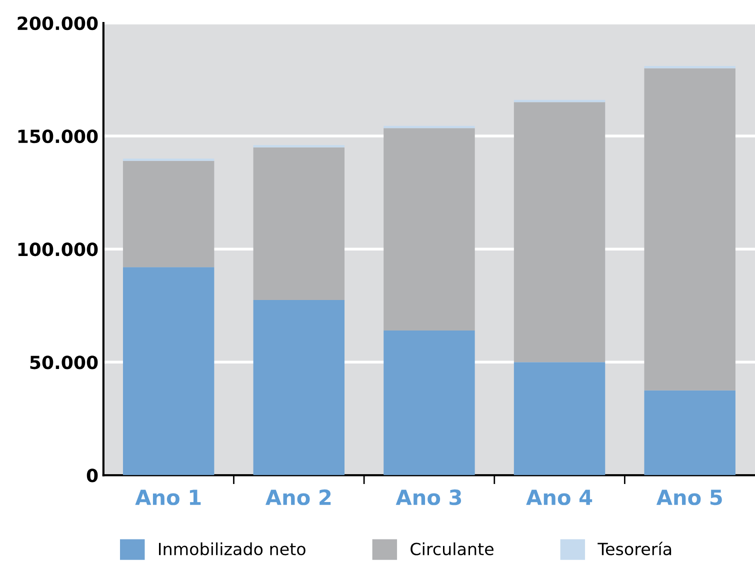 The height and width of the screenshot is (561, 755). Describe the element at coordinates (64, 363) in the screenshot. I see `y-tick-label: 50.000` at that location.